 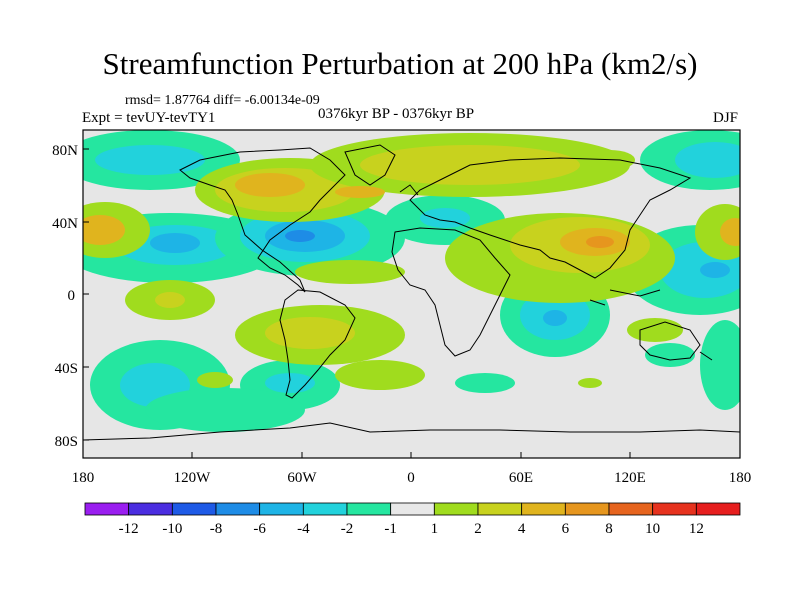 I want to click on colorbar-label: -1, so click(x=390, y=529).